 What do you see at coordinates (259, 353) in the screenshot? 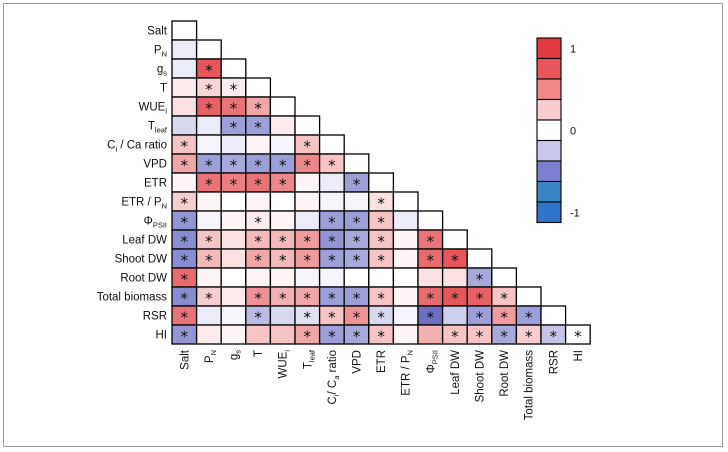
I see `column-label: T` at bounding box center [259, 353].